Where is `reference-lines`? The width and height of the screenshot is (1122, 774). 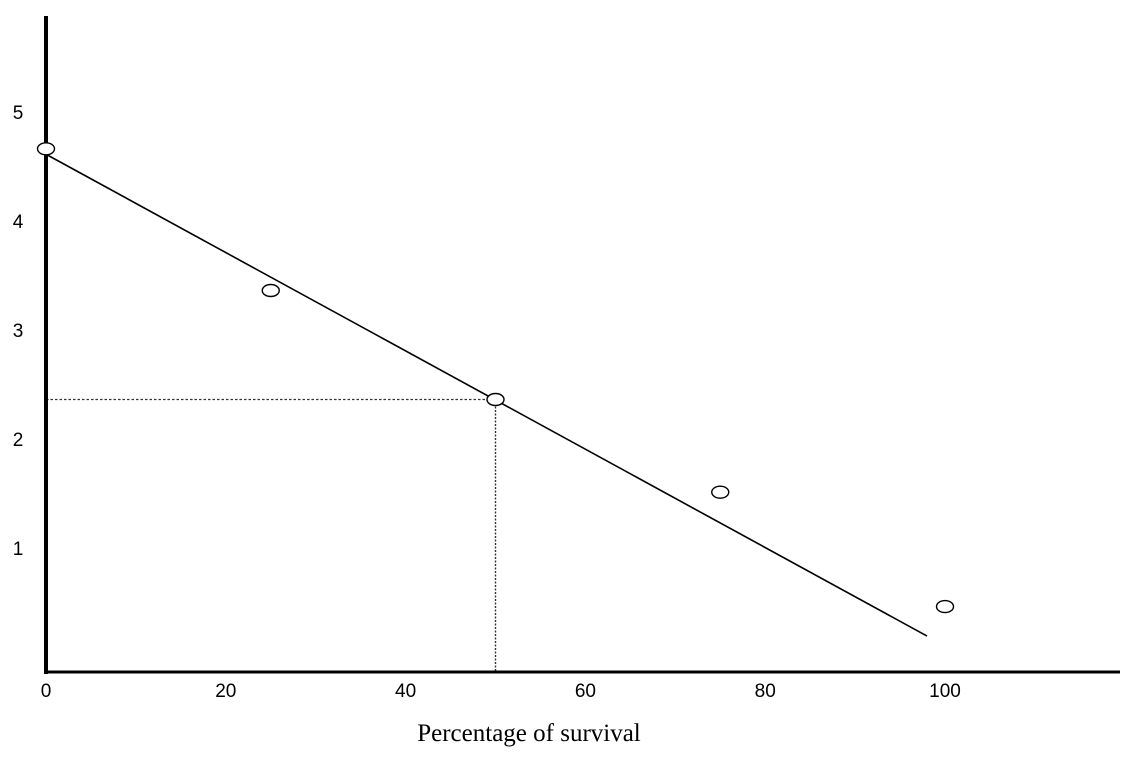
reference-lines is located at coordinates (271, 535).